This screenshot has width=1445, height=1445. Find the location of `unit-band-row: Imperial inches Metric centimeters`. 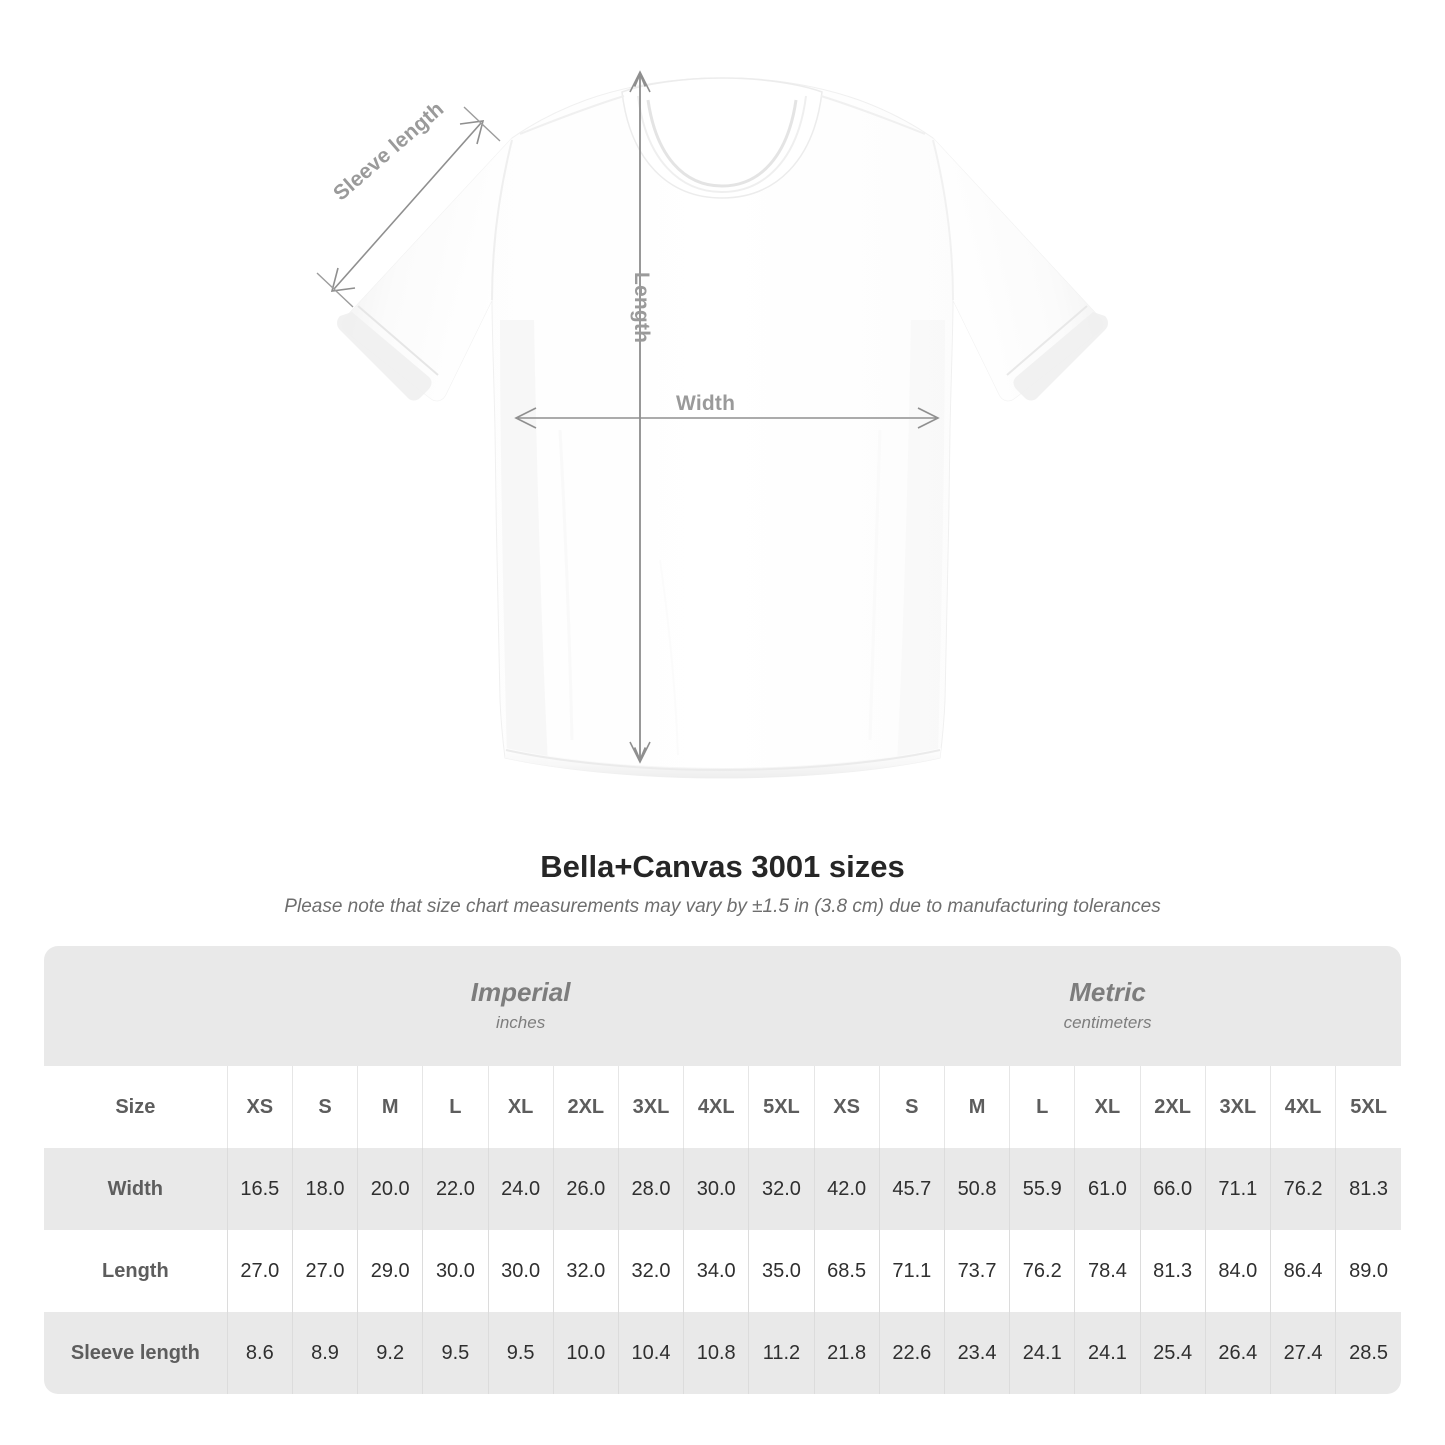

unit-band-row: Imperial inches Metric centimeters is located at coordinates (722, 1006).